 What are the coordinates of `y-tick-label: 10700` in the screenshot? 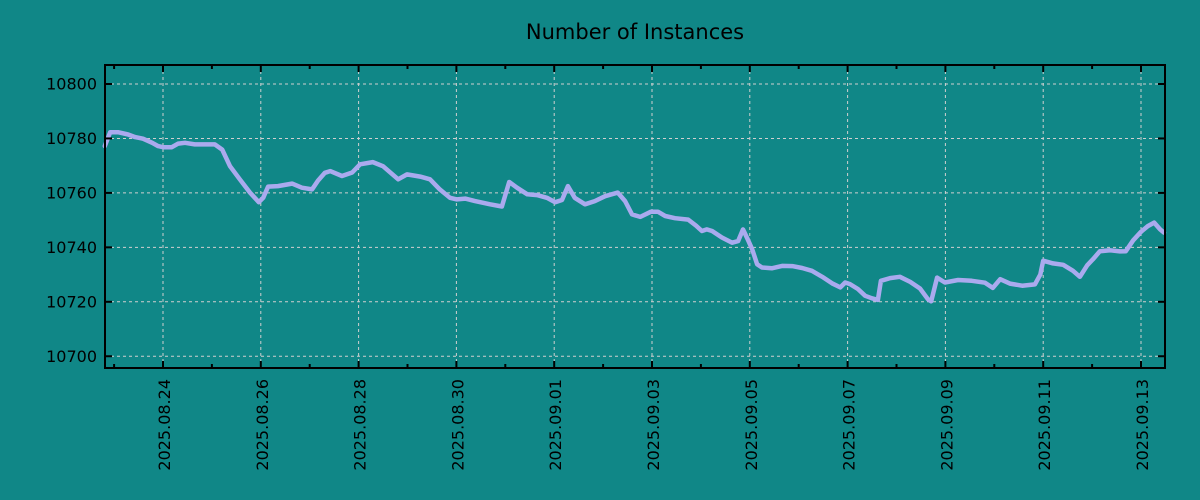 It's located at (71, 356).